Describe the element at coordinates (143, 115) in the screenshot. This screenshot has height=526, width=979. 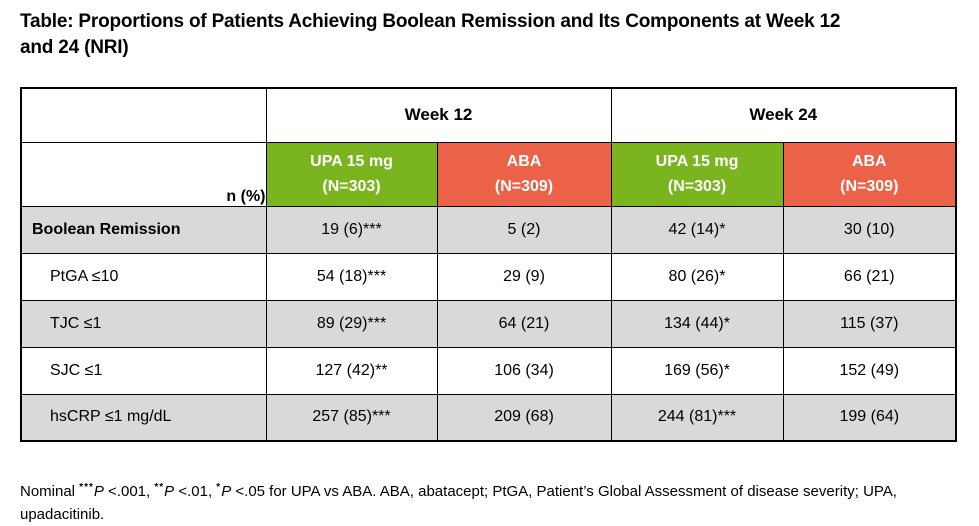
I see `corner-empty-cell` at that location.